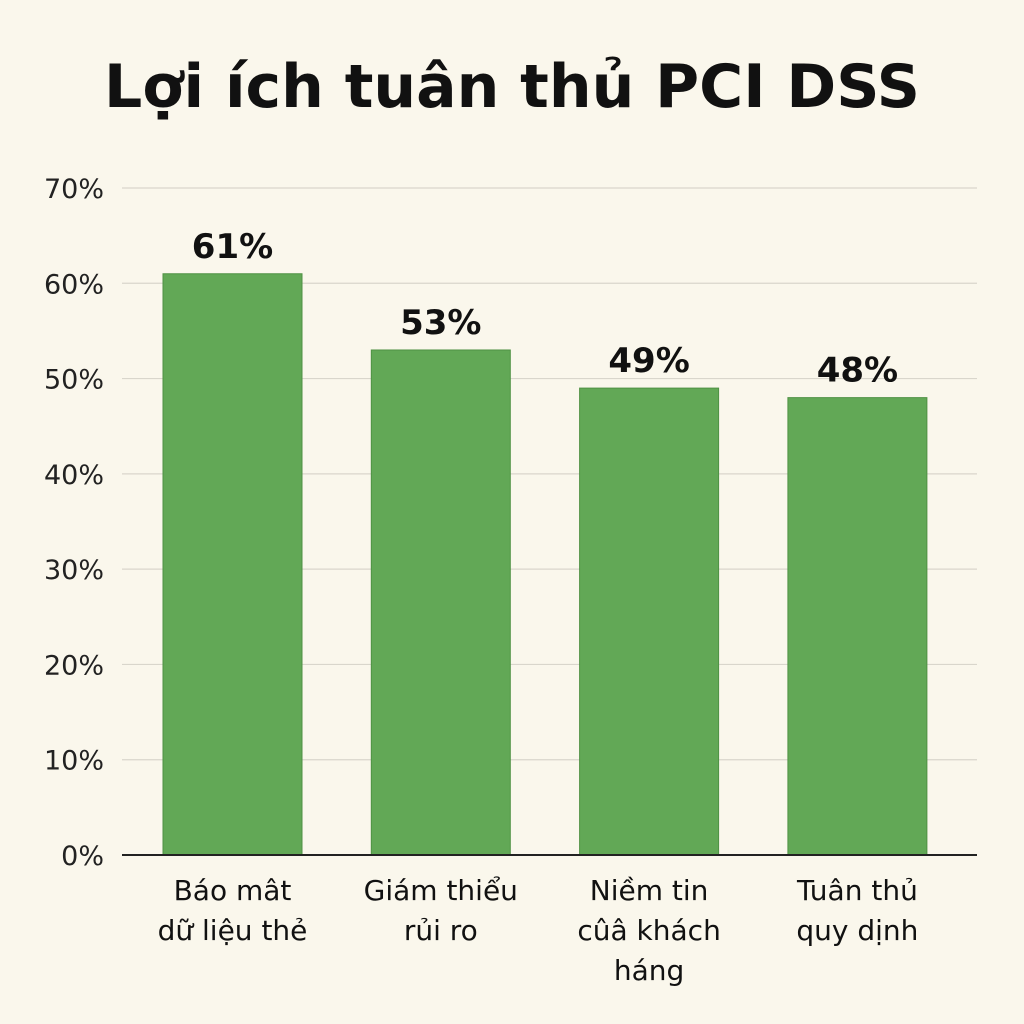  I want to click on y-tick-label: 10%, so click(74, 761).